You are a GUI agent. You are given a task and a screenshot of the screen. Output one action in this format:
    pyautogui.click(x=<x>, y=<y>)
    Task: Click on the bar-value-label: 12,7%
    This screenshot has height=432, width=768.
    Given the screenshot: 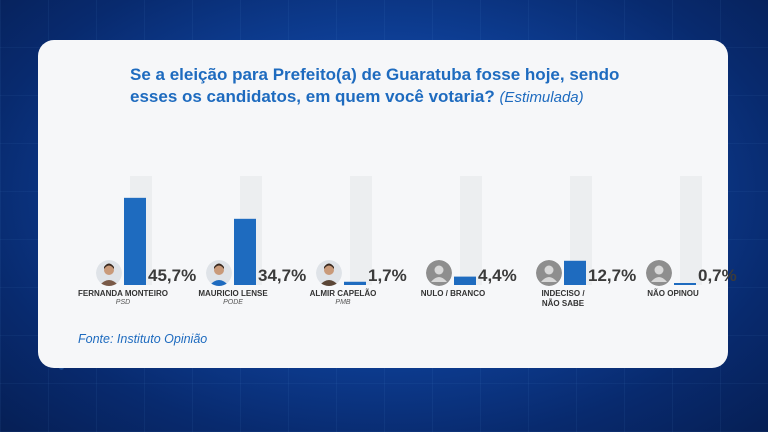 What is the action you would take?
    pyautogui.click(x=612, y=275)
    